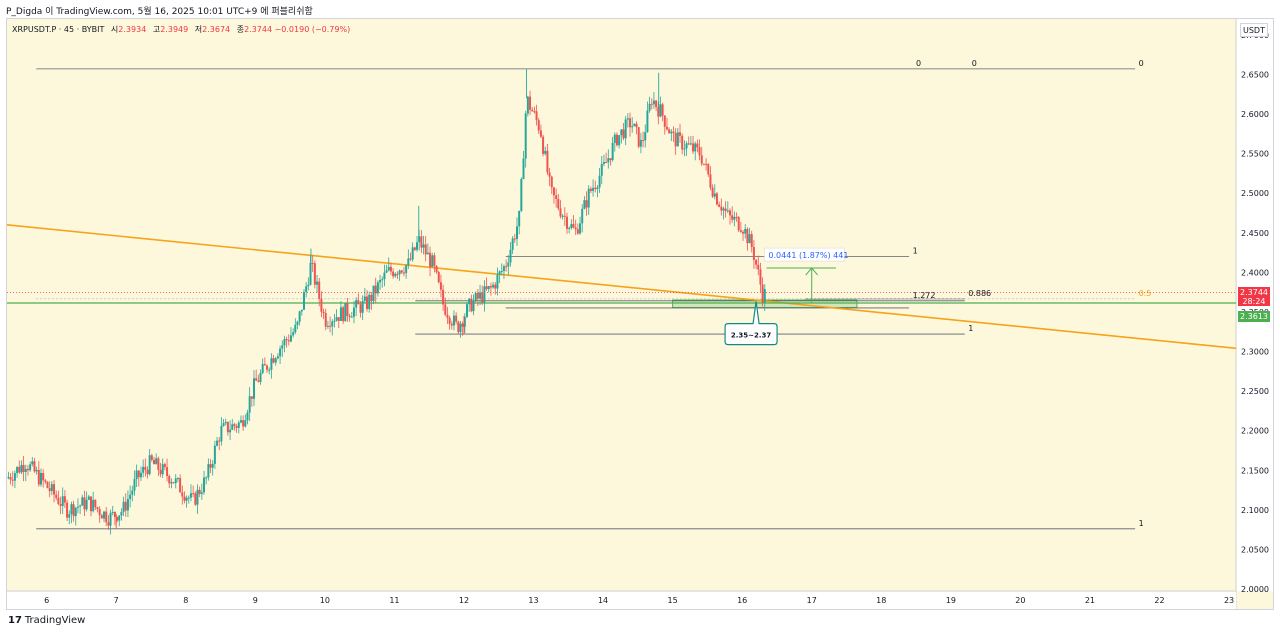 This screenshot has height=634, width=1280. Describe the element at coordinates (1255, 589) in the screenshot. I see `y-tick-label: 2.0000` at that location.